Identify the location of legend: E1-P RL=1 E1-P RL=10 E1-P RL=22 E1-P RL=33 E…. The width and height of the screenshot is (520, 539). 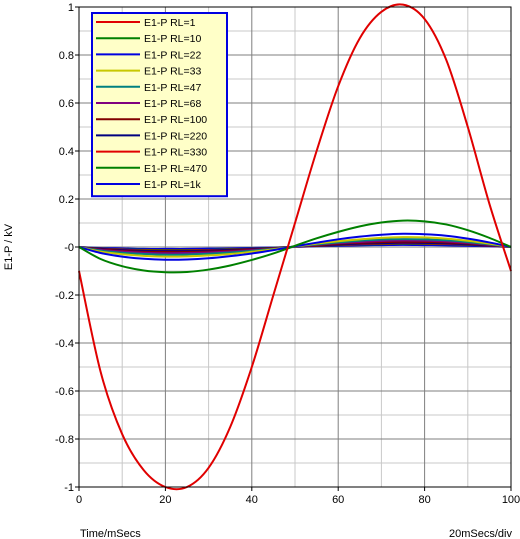
(159, 105).